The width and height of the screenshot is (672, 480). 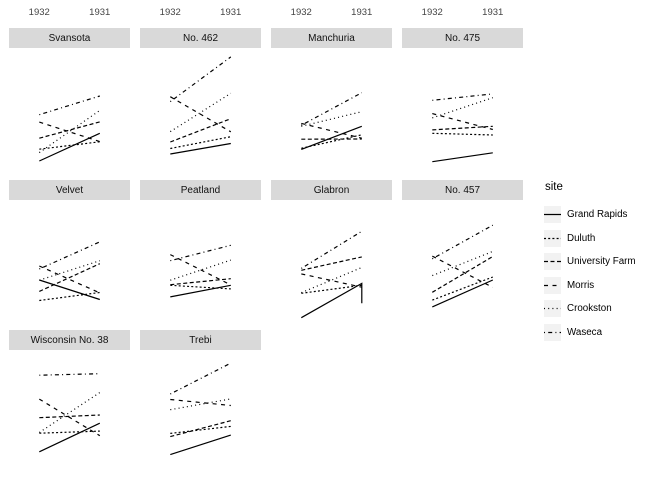 What do you see at coordinates (200, 38) in the screenshot?
I see `facet-strip-no-462: No. 462` at bounding box center [200, 38].